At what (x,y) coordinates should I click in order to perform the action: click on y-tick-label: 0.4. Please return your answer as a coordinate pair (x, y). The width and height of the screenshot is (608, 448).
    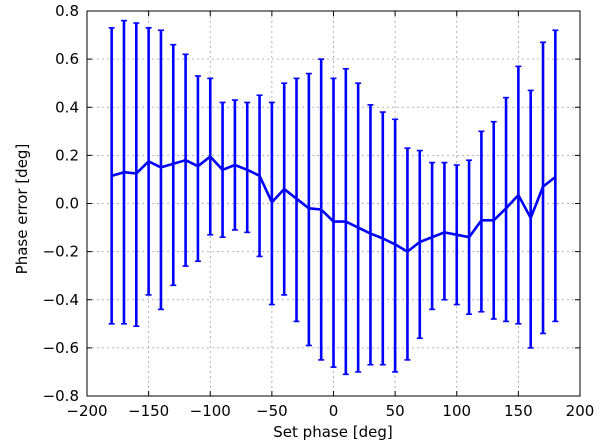
    Looking at the image, I should click on (67, 107).